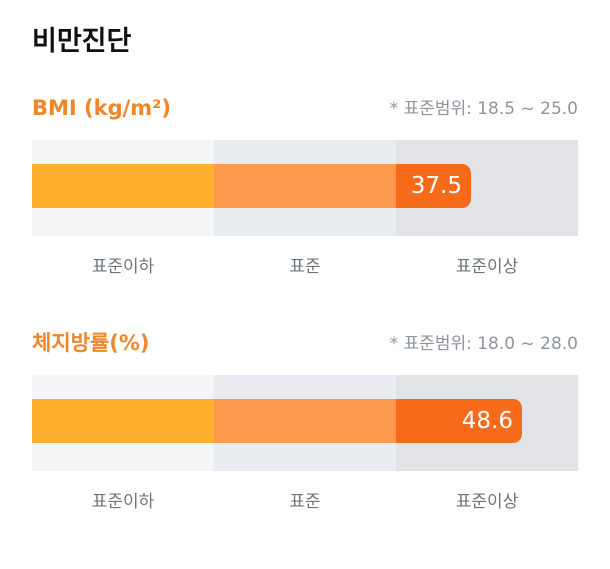  What do you see at coordinates (305, 108) in the screenshot?
I see `bmi-header: BMI (kg/m²) * 표준범위: 18.5 ~ 25.0` at bounding box center [305, 108].